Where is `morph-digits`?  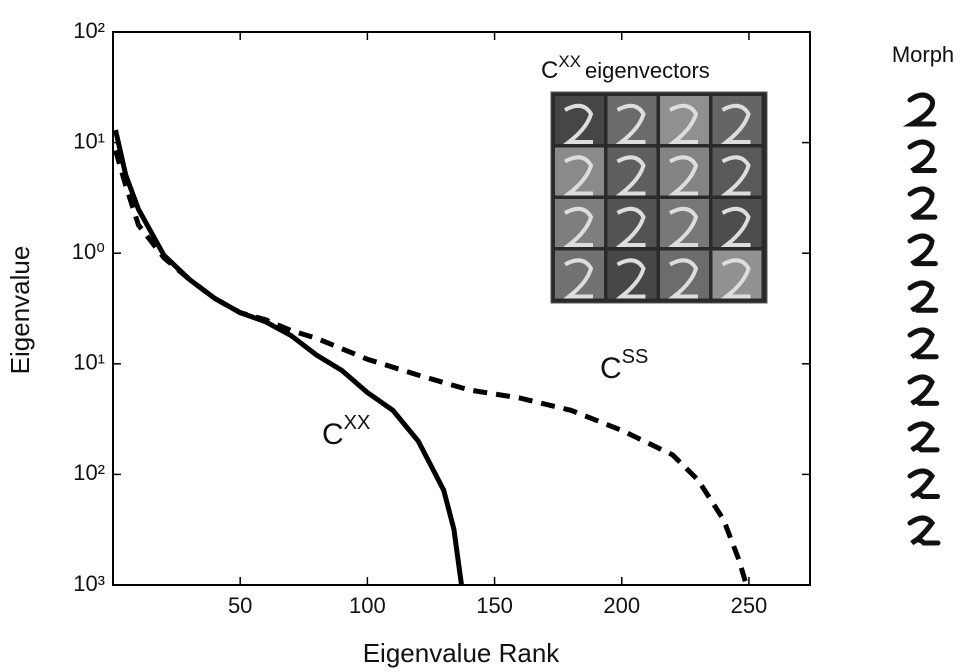
morph-digits is located at coordinates (921, 319).